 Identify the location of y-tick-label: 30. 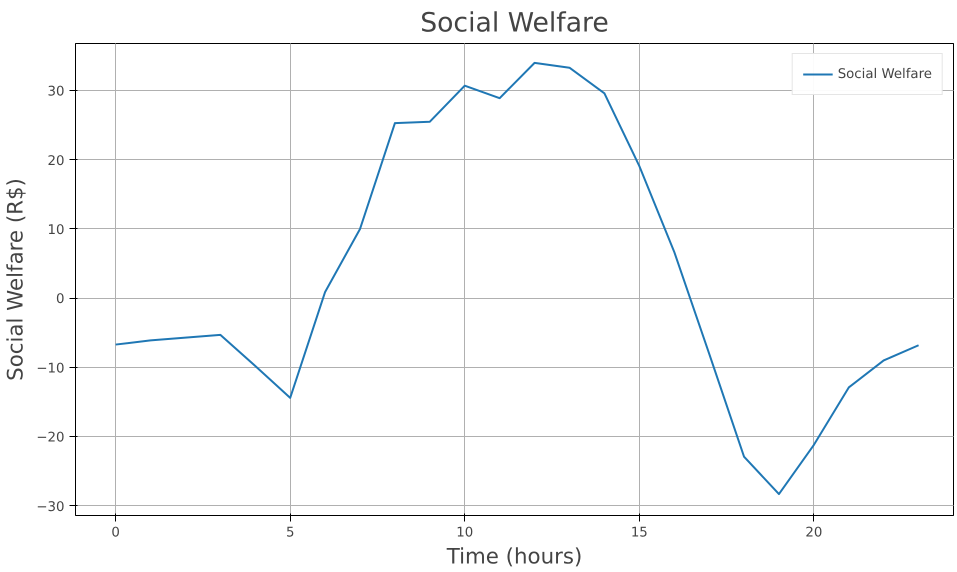
(56, 92).